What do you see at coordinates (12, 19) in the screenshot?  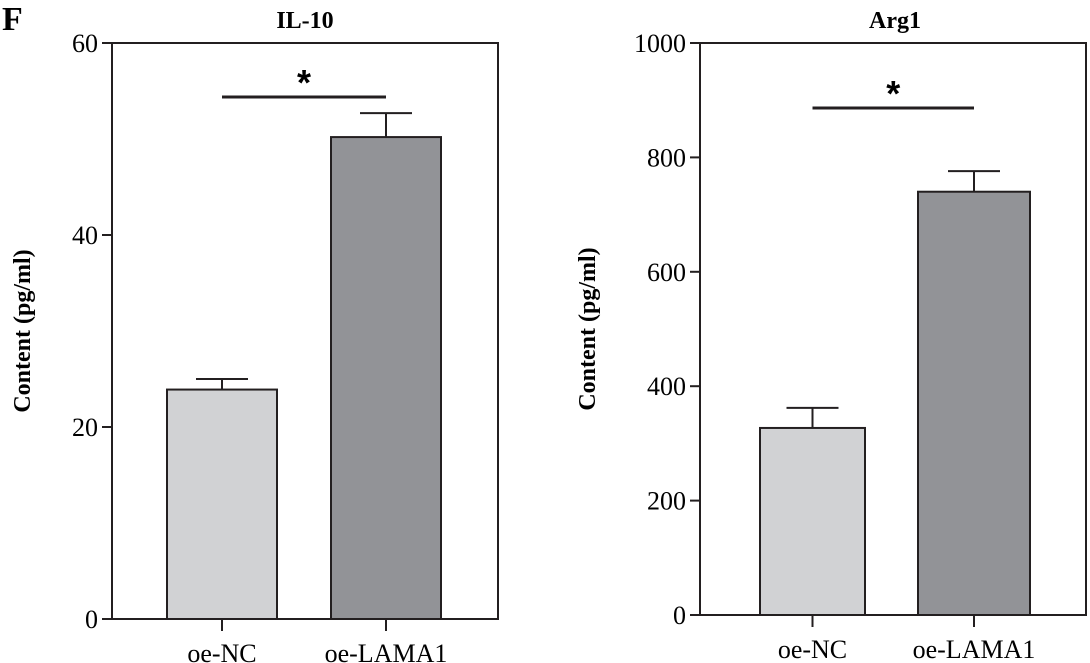 I see `panel-label: F` at bounding box center [12, 19].